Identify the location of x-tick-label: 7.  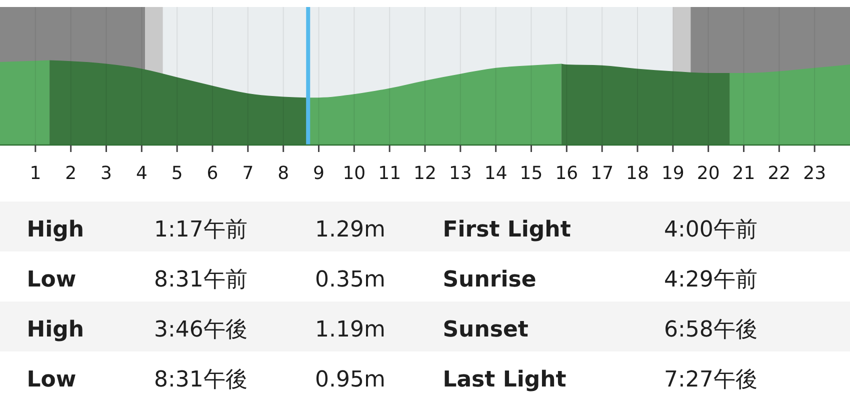
(248, 173).